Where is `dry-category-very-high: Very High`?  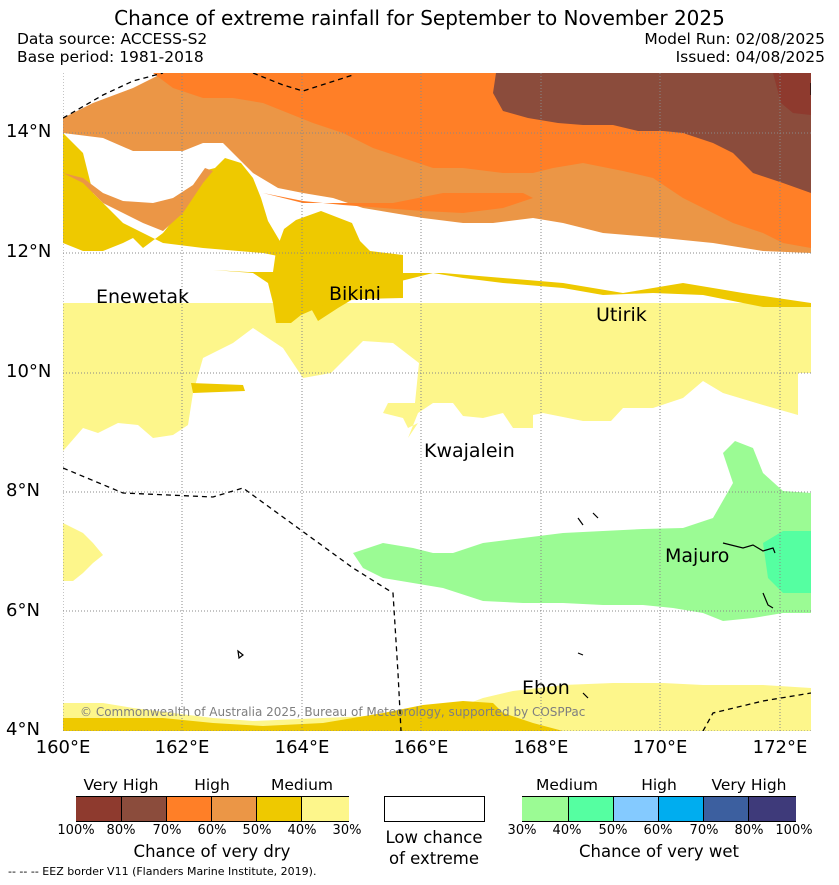 dry-category-very-high: Very High is located at coordinates (121, 785).